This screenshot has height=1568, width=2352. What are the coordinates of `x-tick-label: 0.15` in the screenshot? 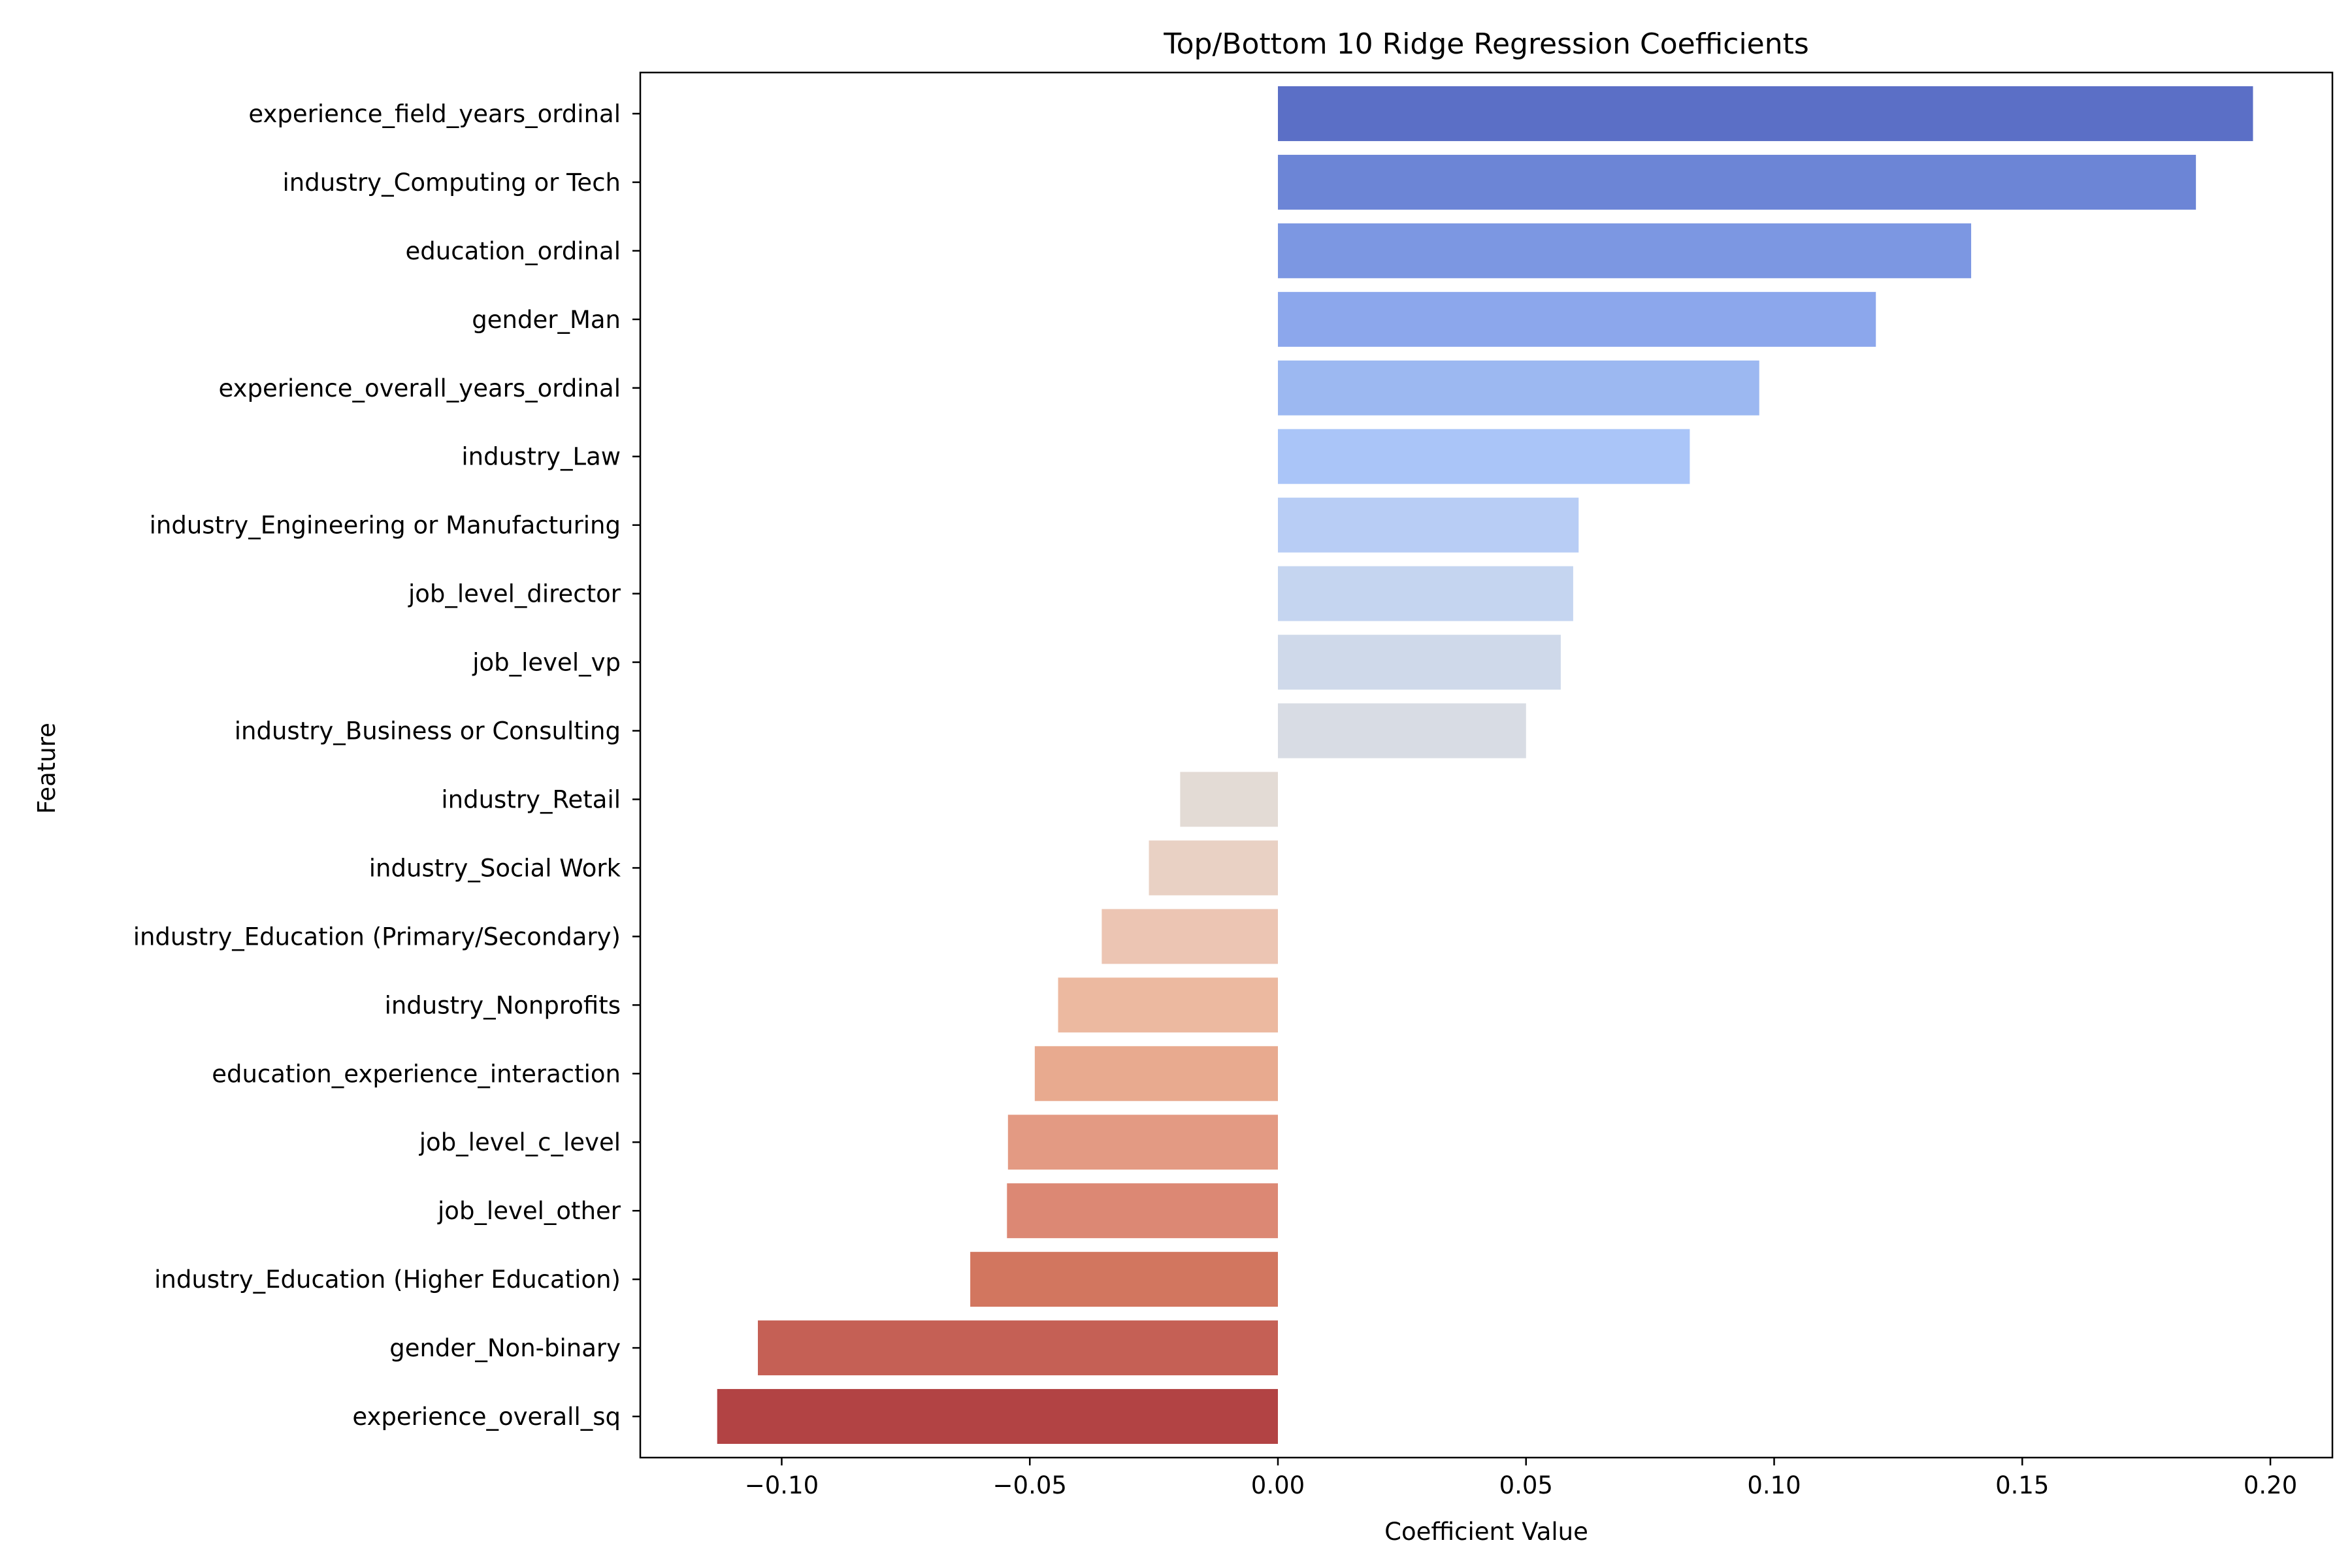 It's located at (2022, 1485).